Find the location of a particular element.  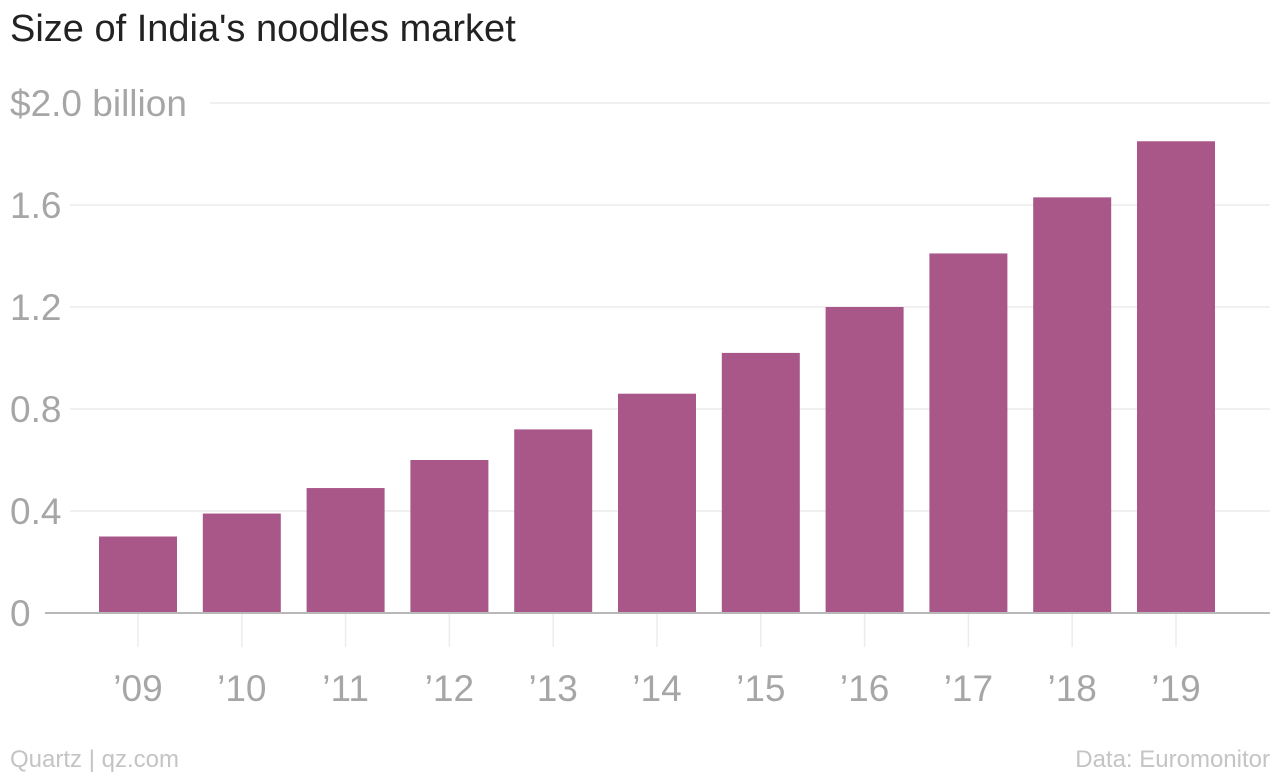

y-tick-label: 0.8 is located at coordinates (35, 409).